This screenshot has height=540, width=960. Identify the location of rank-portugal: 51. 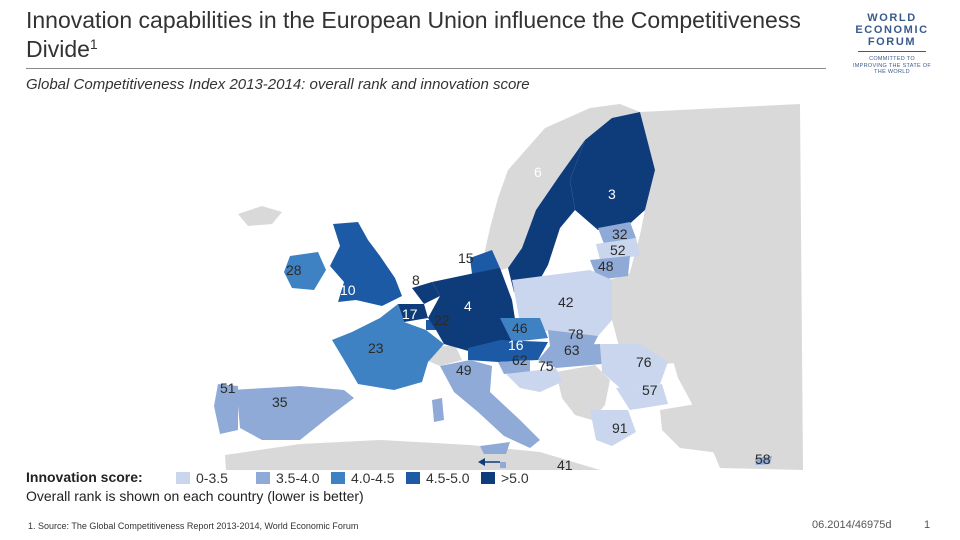
(228, 388).